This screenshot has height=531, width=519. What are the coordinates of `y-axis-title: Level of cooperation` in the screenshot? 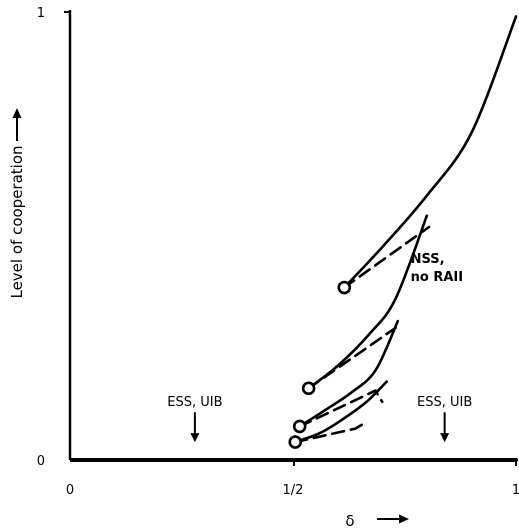 It's located at (17, 221).